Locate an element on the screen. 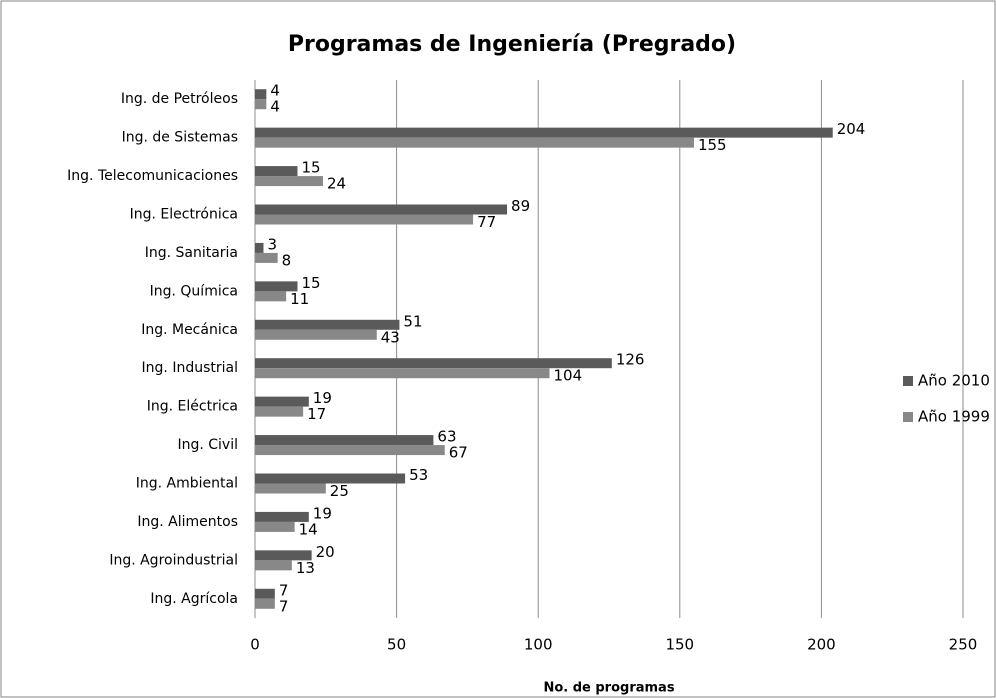  y-tick-label: Ing. Agrícola is located at coordinates (194, 599).